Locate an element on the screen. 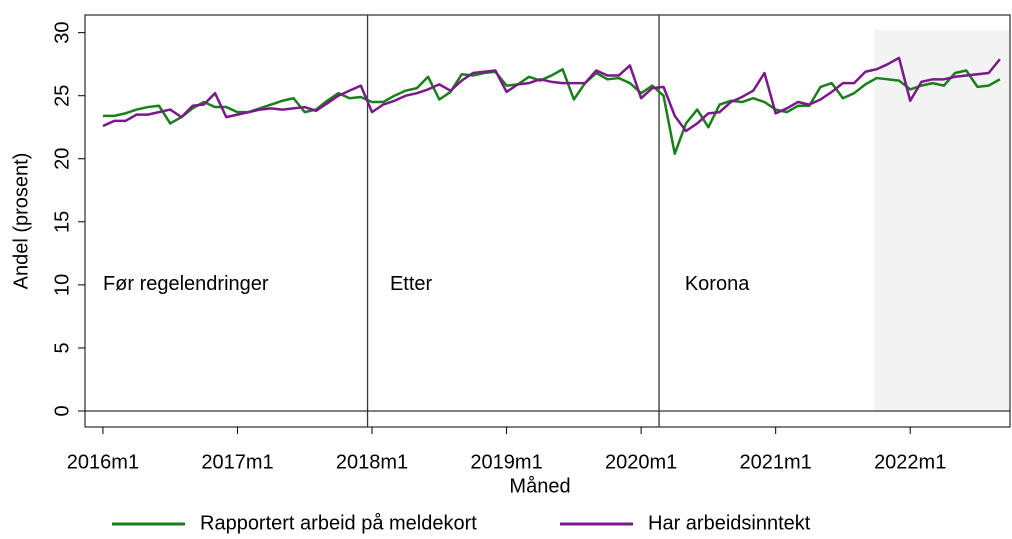 This screenshot has width=1012, height=539. x-tick-label: 2017m1 is located at coordinates (237, 462).